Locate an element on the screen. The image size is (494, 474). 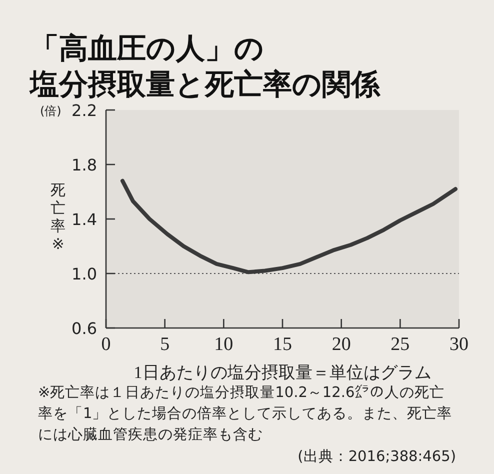
x-tick-label: 20 is located at coordinates (341, 344).